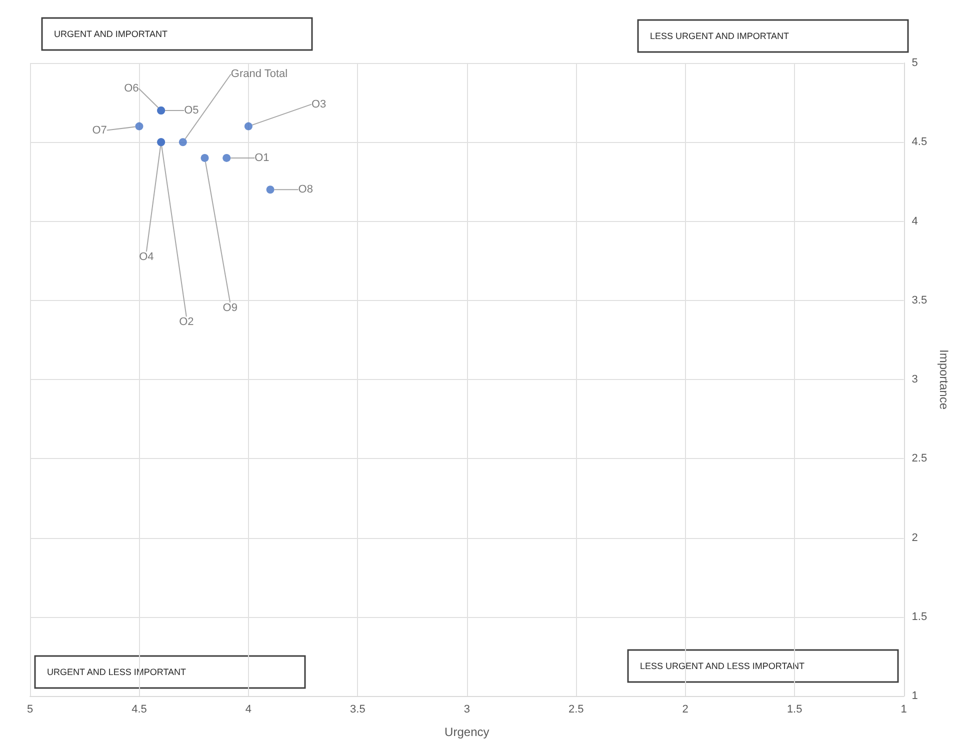  Describe the element at coordinates (915, 696) in the screenshot. I see `y-tick-label: 1` at that location.